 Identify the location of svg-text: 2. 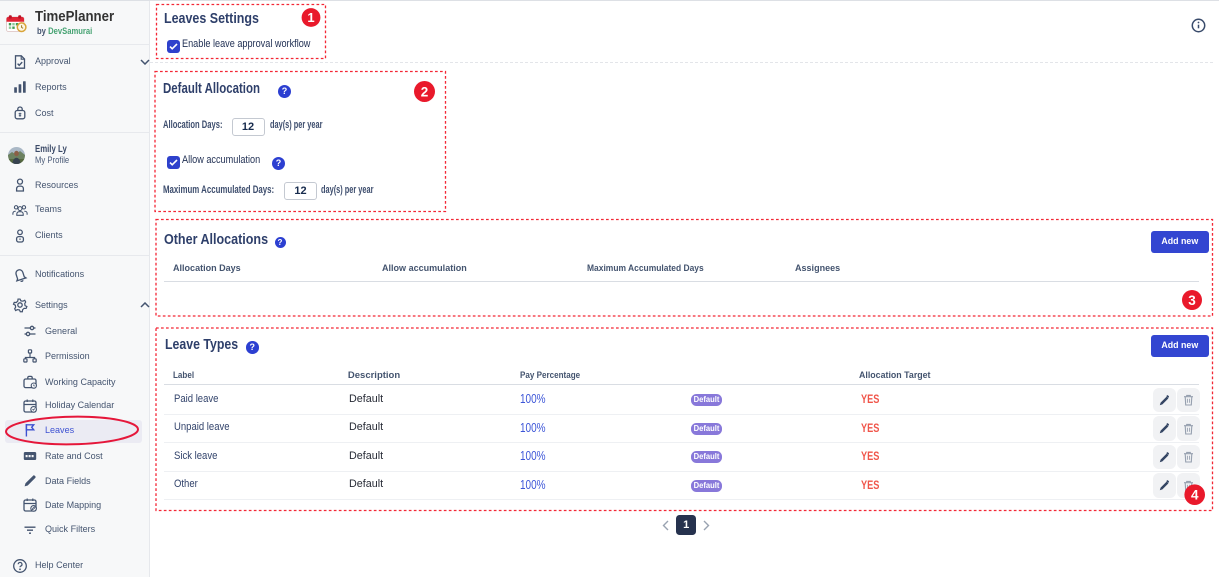
(425, 91).